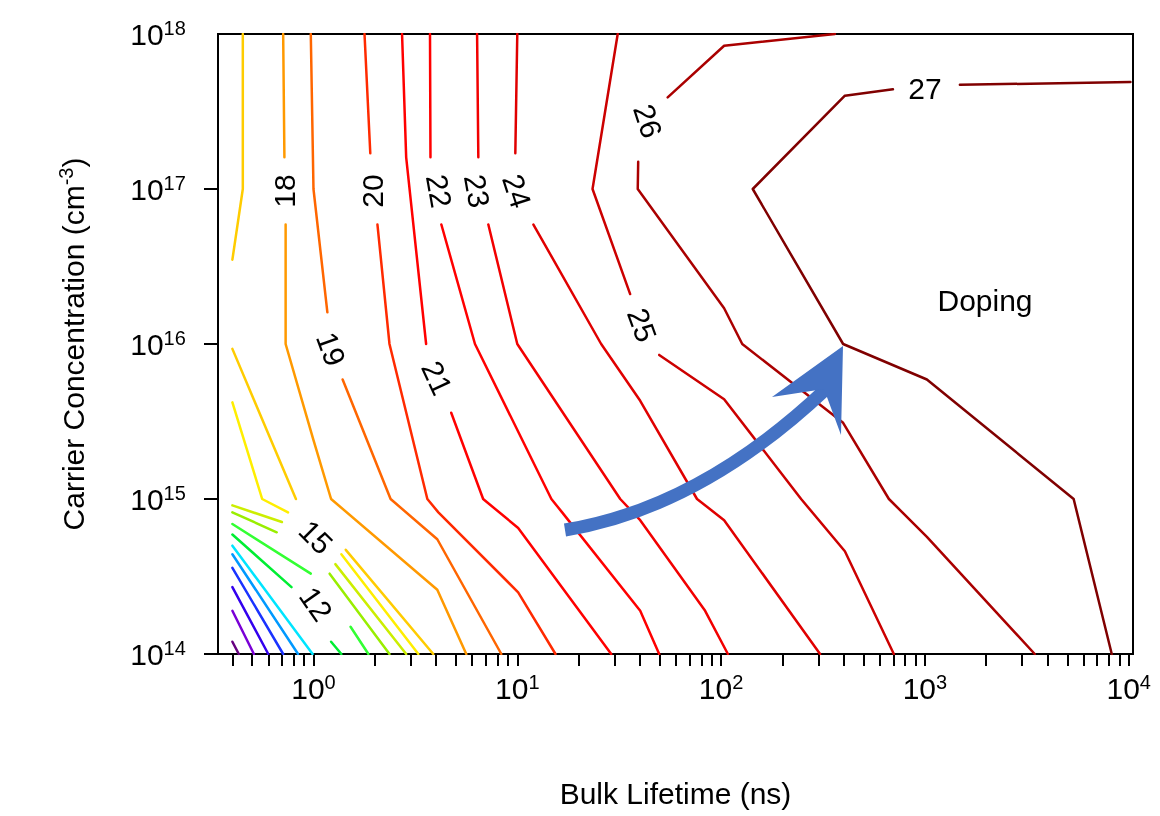 The width and height of the screenshot is (1160, 816). I want to click on annotation: 15, so click(316, 537).